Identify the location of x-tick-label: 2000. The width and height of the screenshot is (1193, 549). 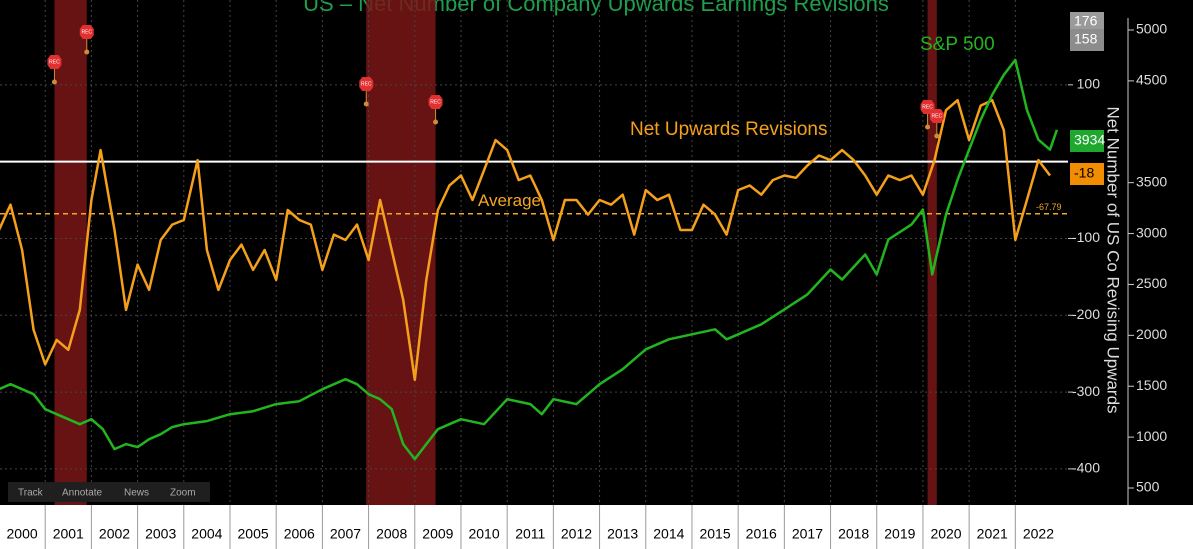
(22, 534).